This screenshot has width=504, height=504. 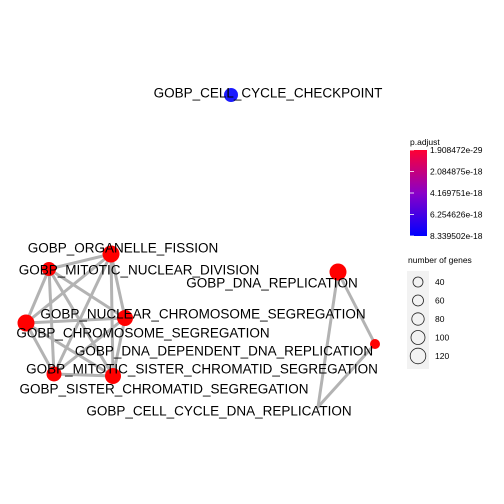 What do you see at coordinates (37, 296) in the screenshot?
I see `edge-n2-n5` at bounding box center [37, 296].